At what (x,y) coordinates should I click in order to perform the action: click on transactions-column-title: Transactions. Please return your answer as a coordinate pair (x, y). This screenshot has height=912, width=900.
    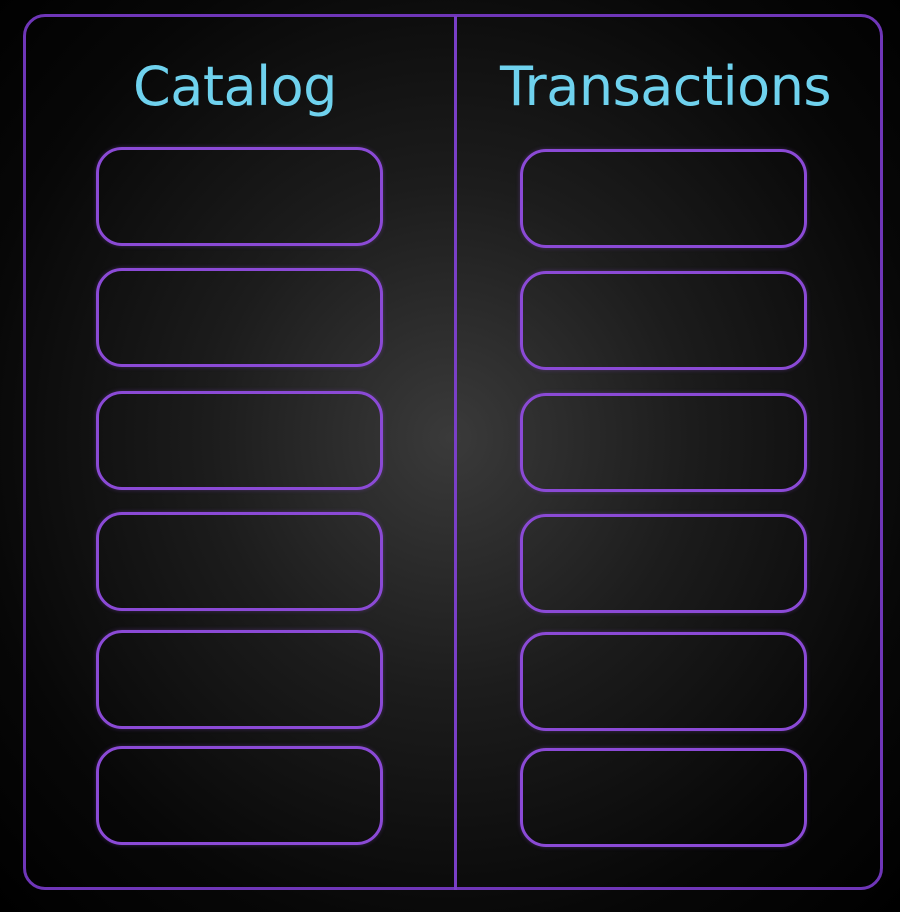
    Looking at the image, I should click on (666, 86).